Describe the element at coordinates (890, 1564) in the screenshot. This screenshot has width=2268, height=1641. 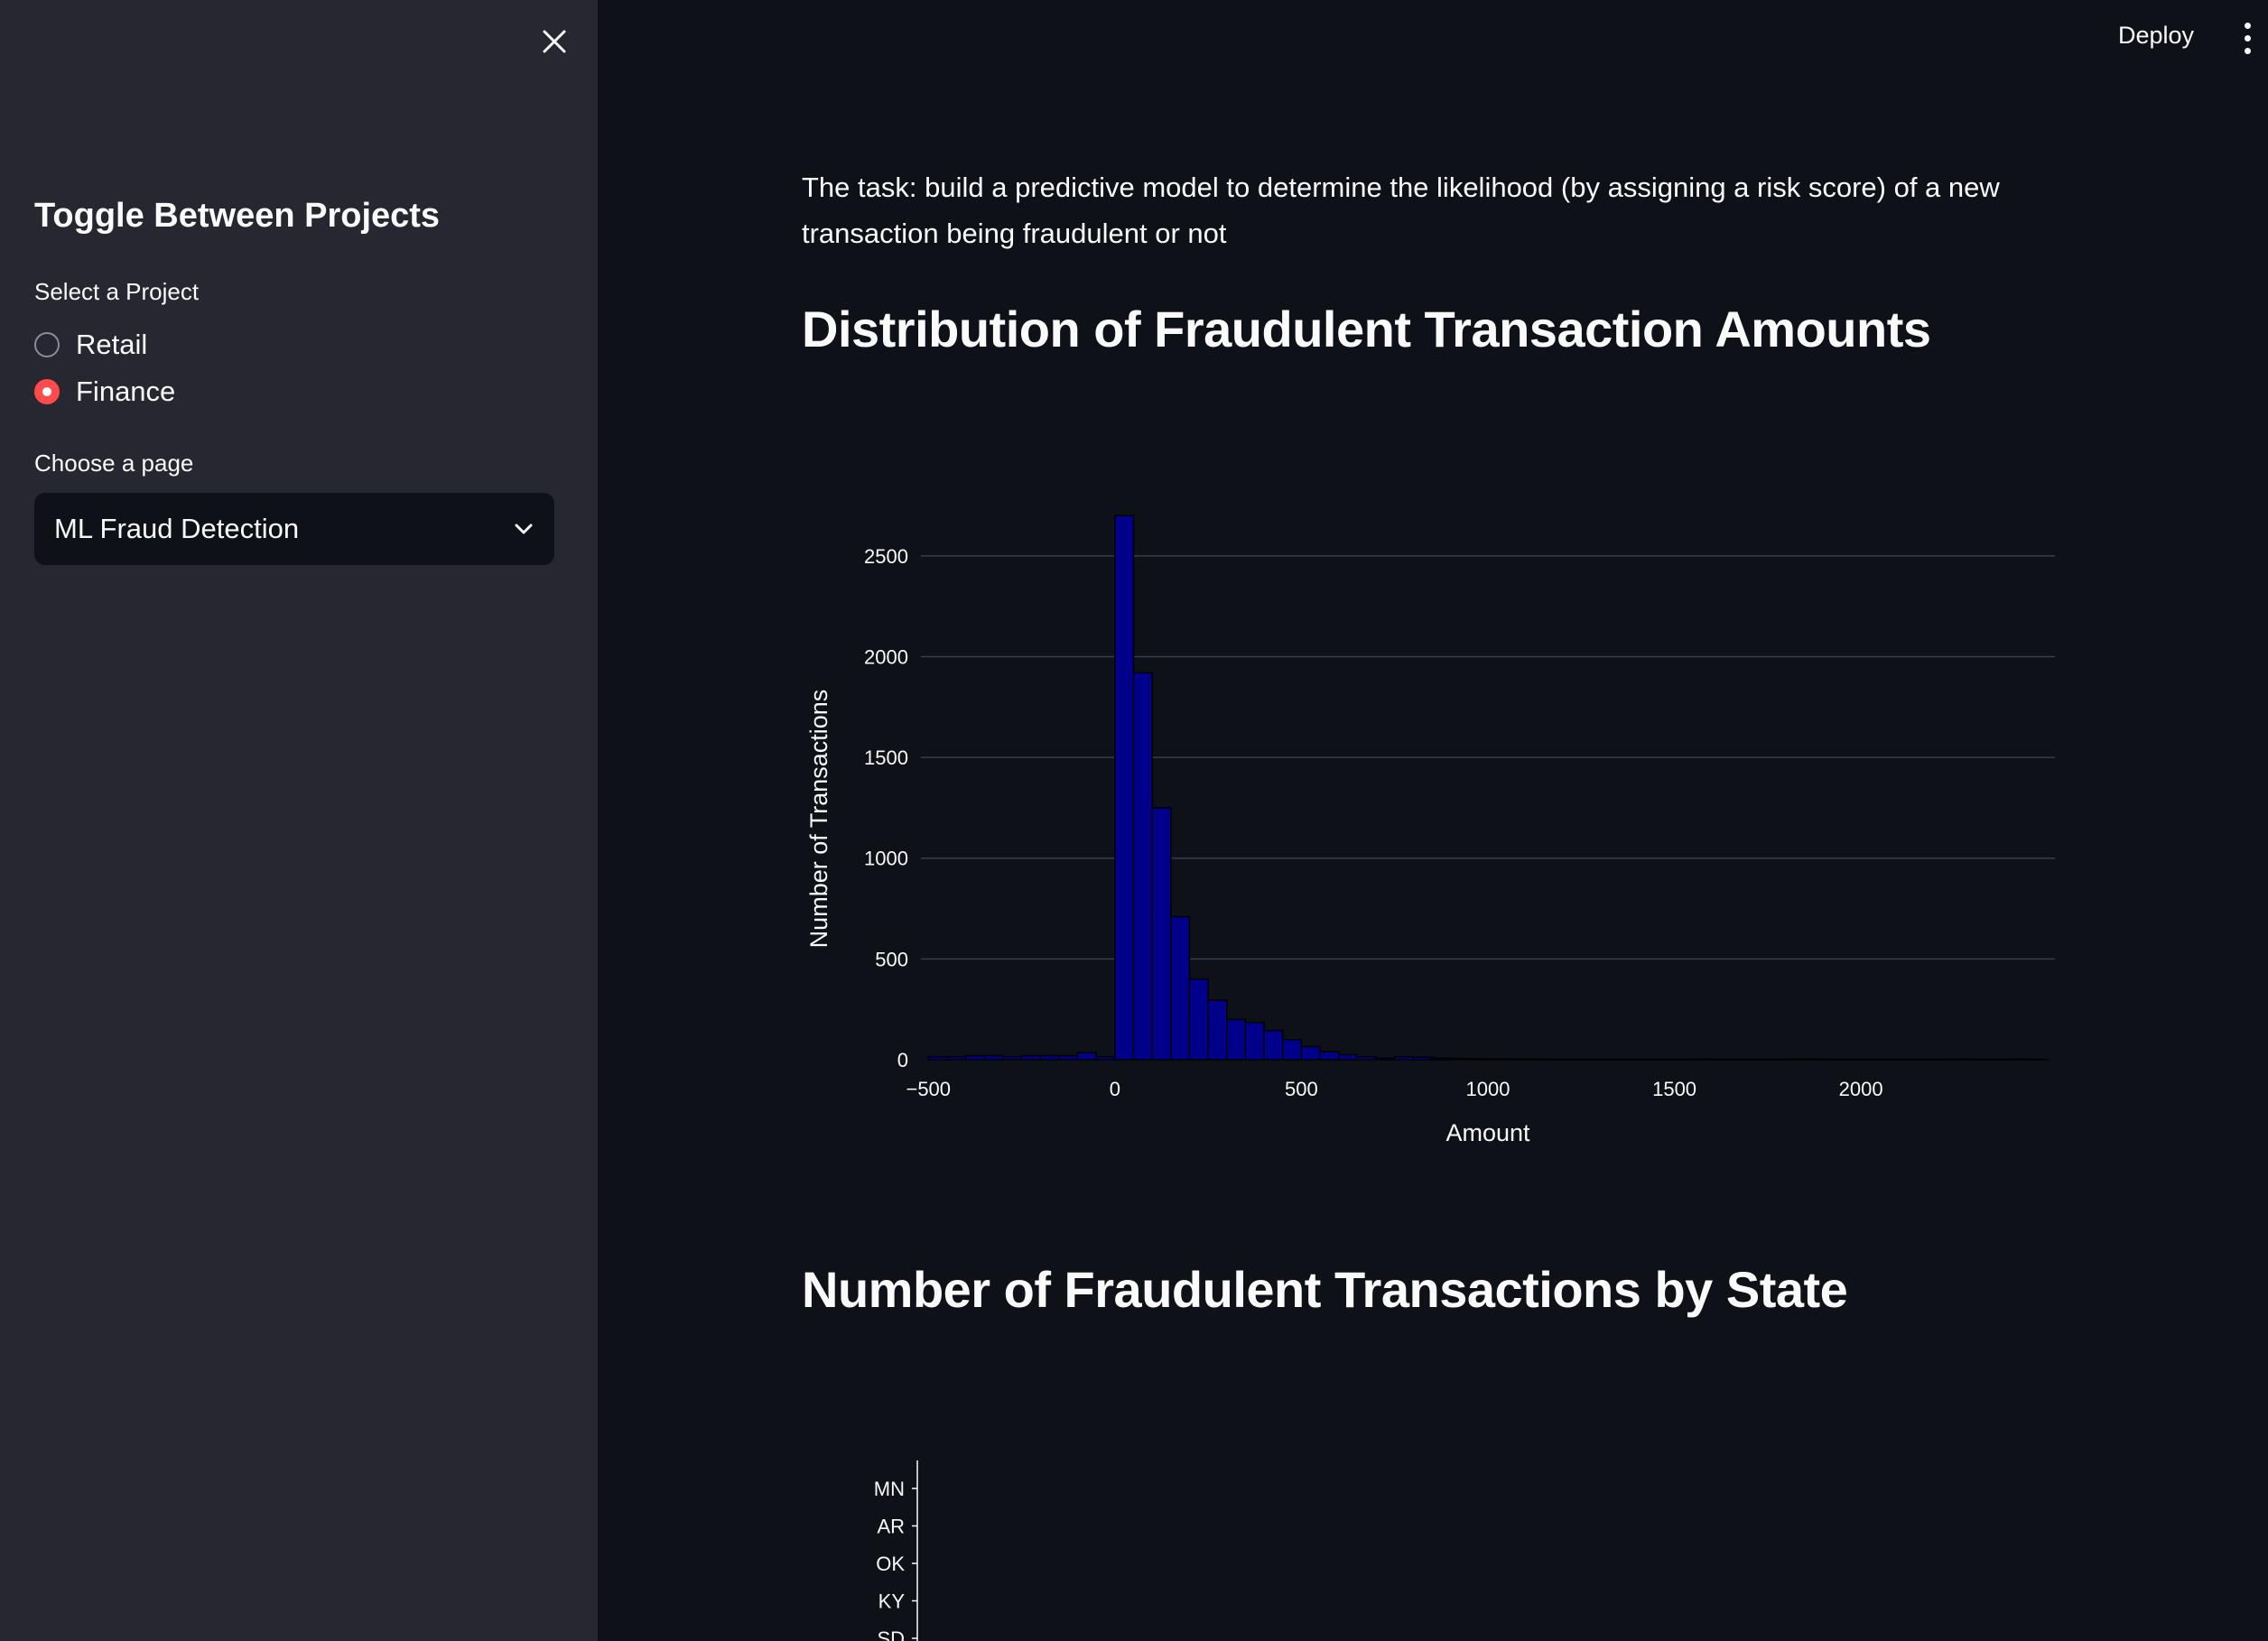
I see `state-label: OK` at that location.